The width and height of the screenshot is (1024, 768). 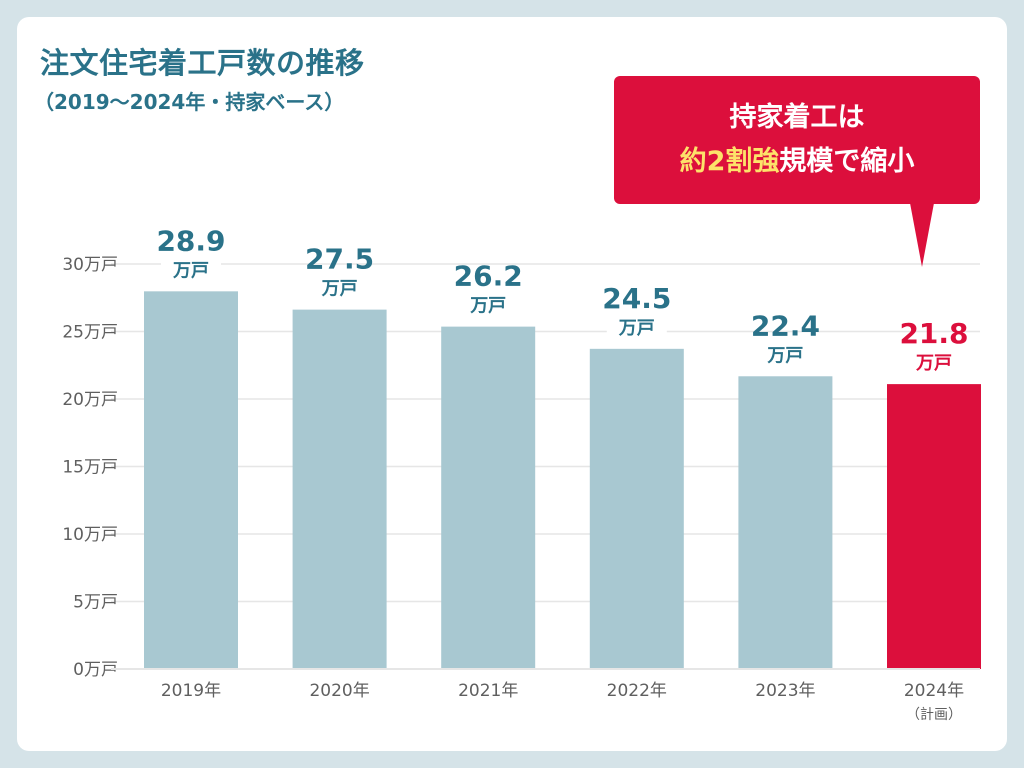 I want to click on y-tick-label: 15万戸, so click(x=90, y=468).